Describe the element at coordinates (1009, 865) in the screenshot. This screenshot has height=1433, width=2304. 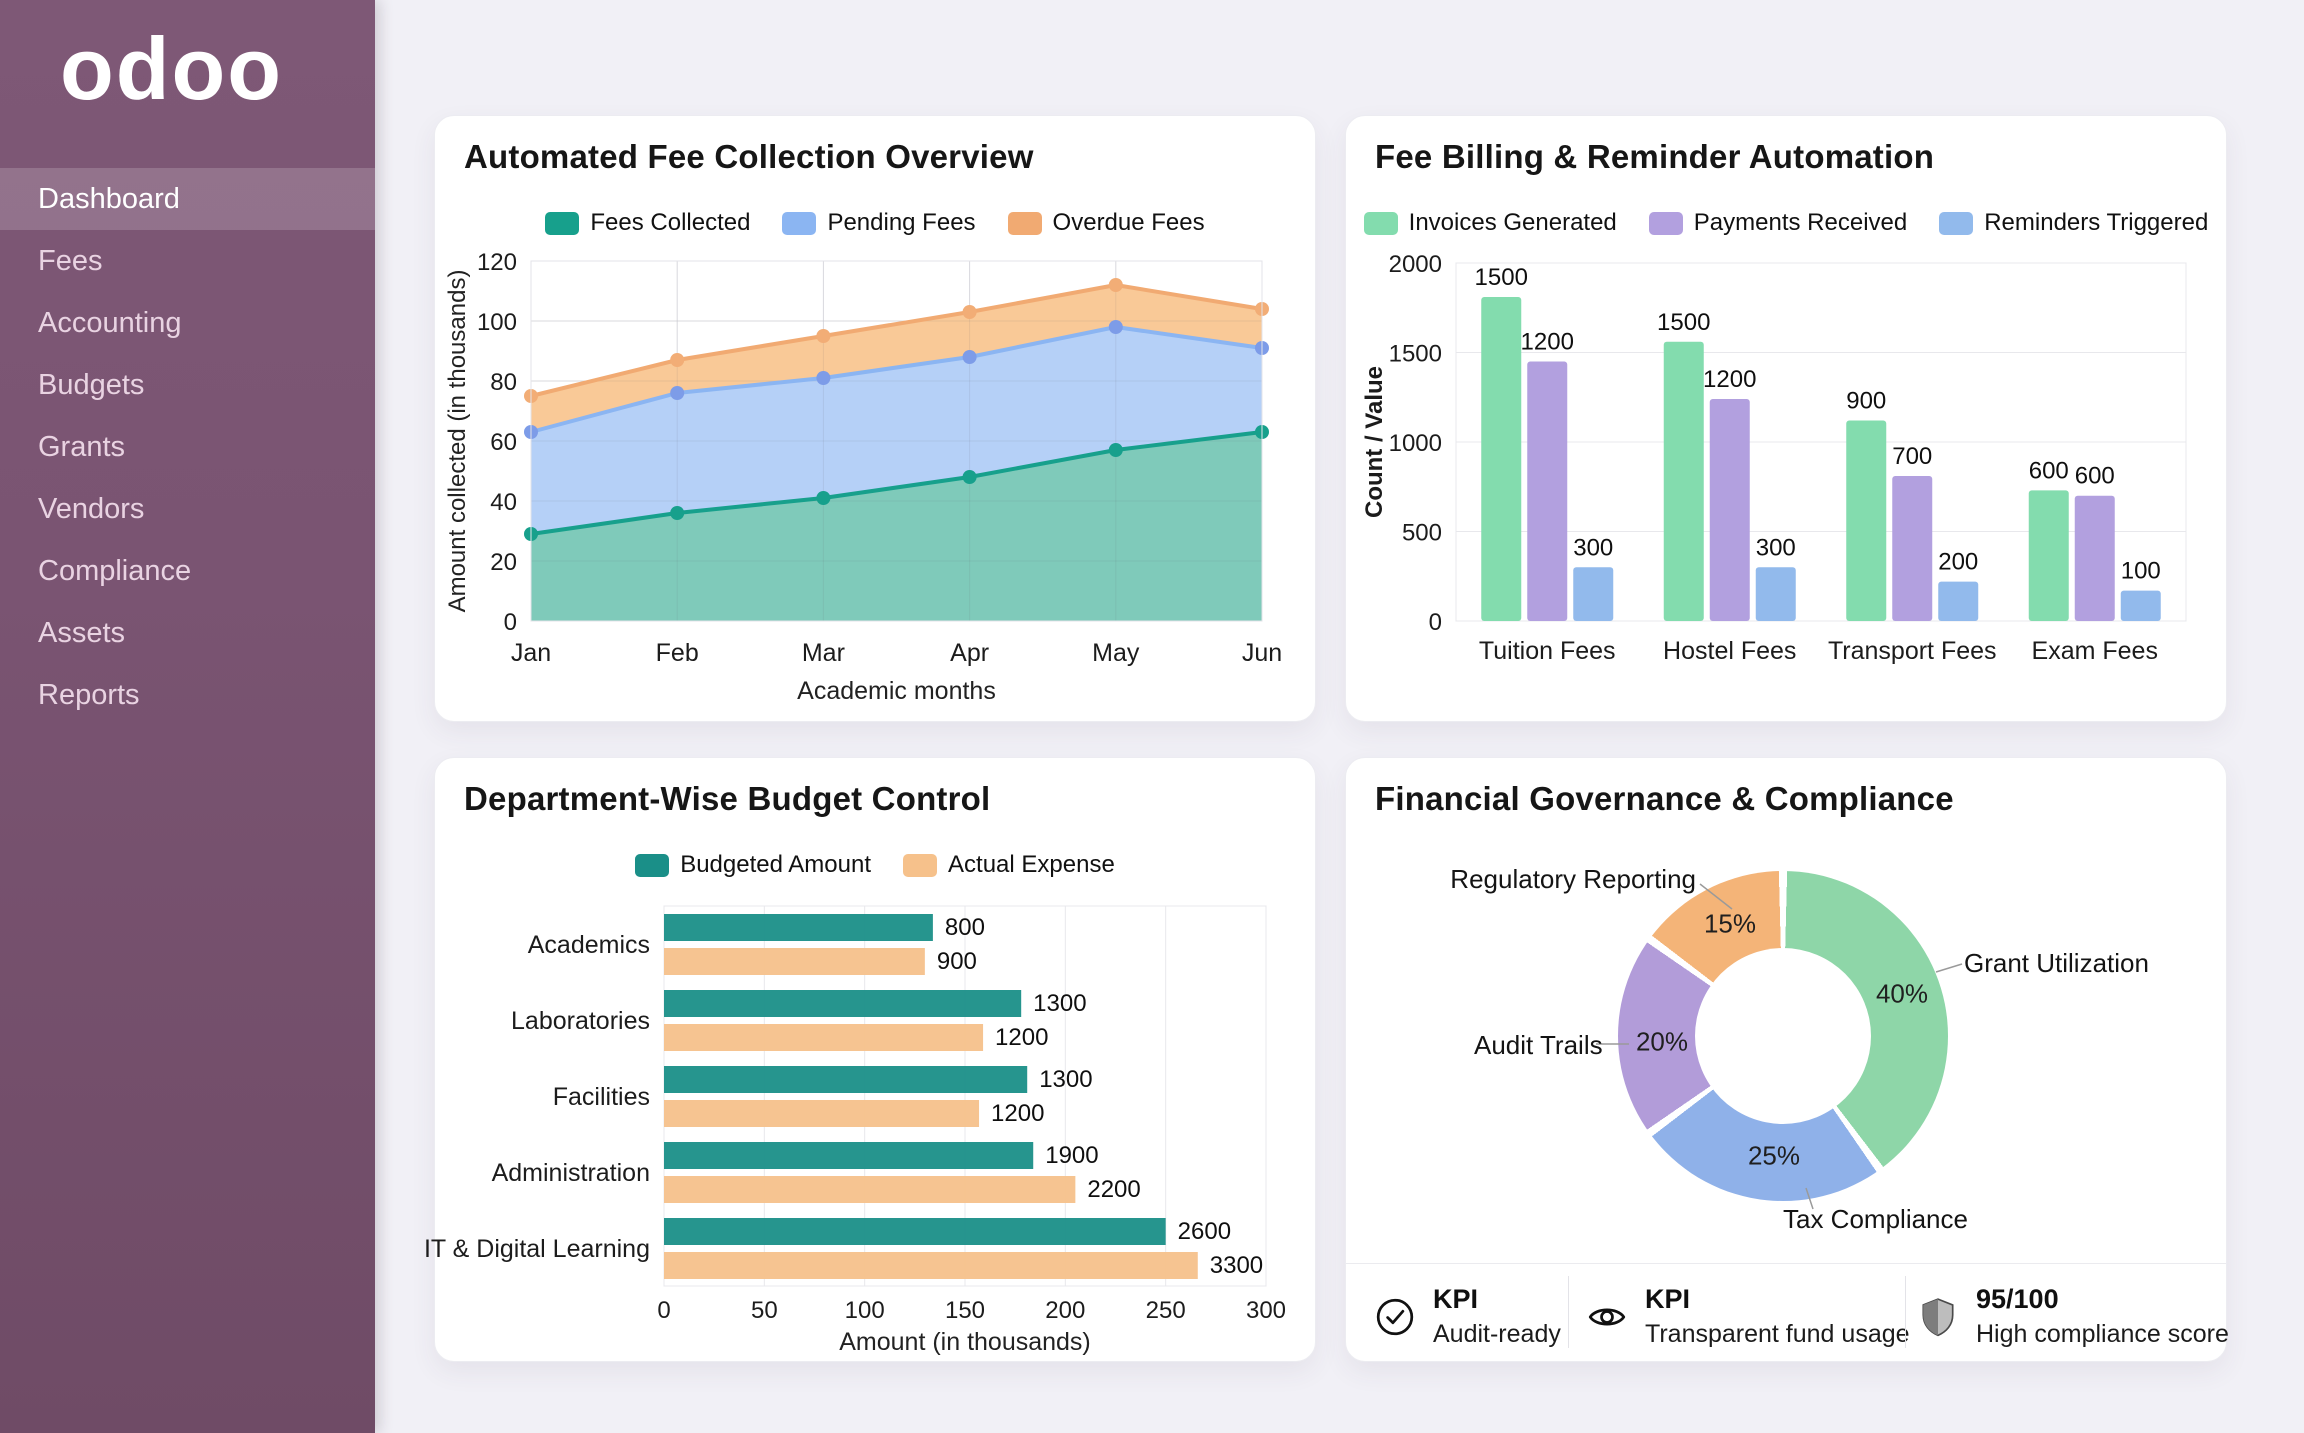
I see `legend-item-actual-expense: Actual Expense` at that location.